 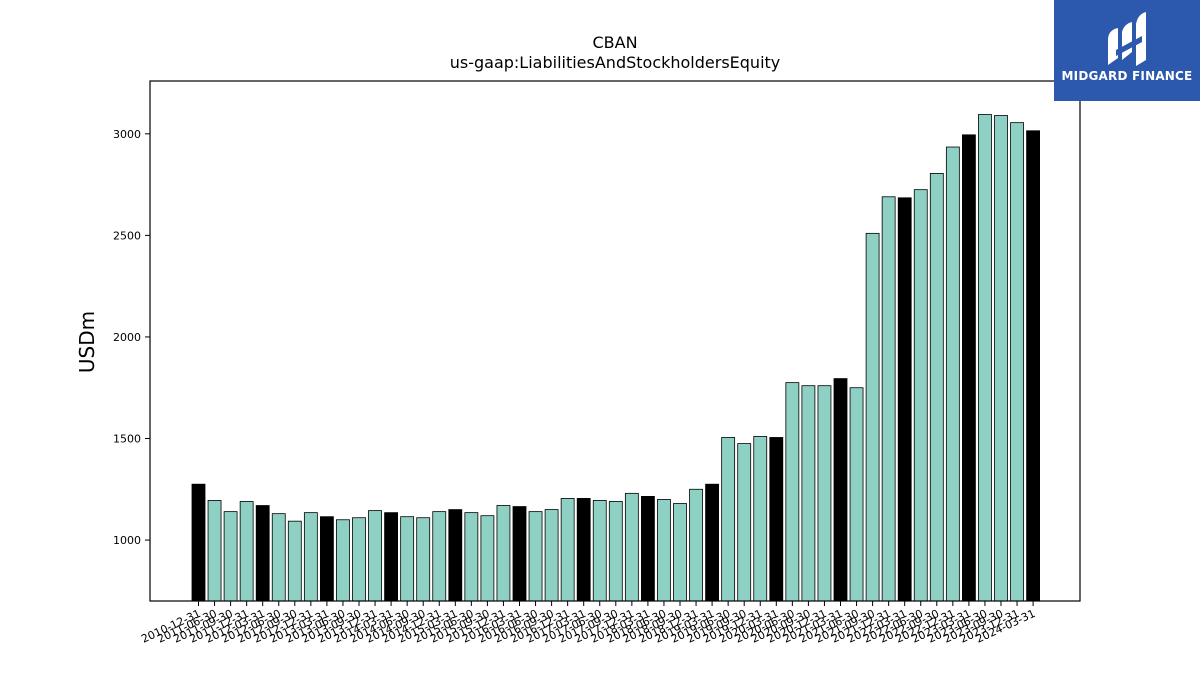 What do you see at coordinates (127, 134) in the screenshot?
I see `y-tick-label: 3000` at bounding box center [127, 134].